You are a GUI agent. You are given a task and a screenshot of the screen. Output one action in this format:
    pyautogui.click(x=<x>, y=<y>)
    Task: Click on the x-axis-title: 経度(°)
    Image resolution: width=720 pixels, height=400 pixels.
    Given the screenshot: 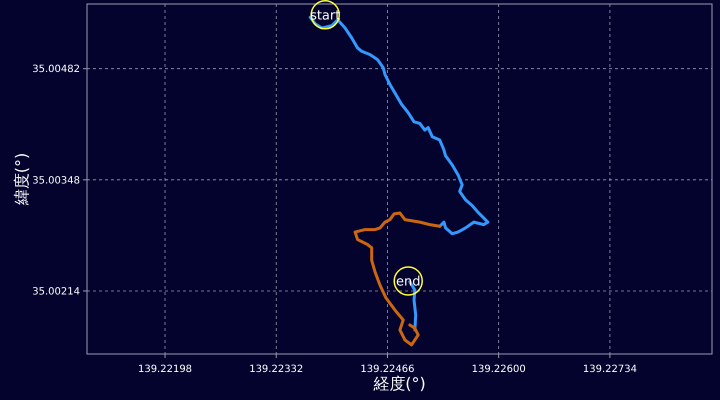 What is the action you would take?
    pyautogui.click(x=399, y=383)
    